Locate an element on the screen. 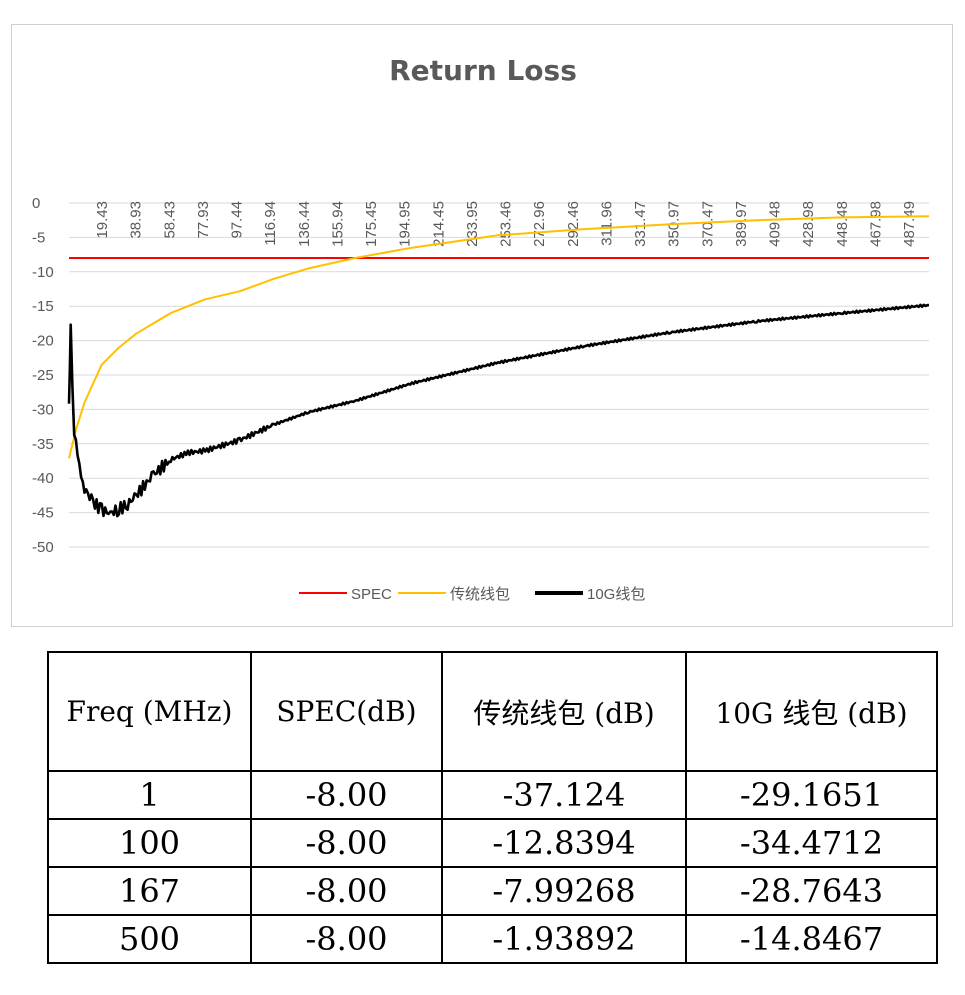 This screenshot has width=965, height=995. y-tick-label: 0 is located at coordinates (36, 203).